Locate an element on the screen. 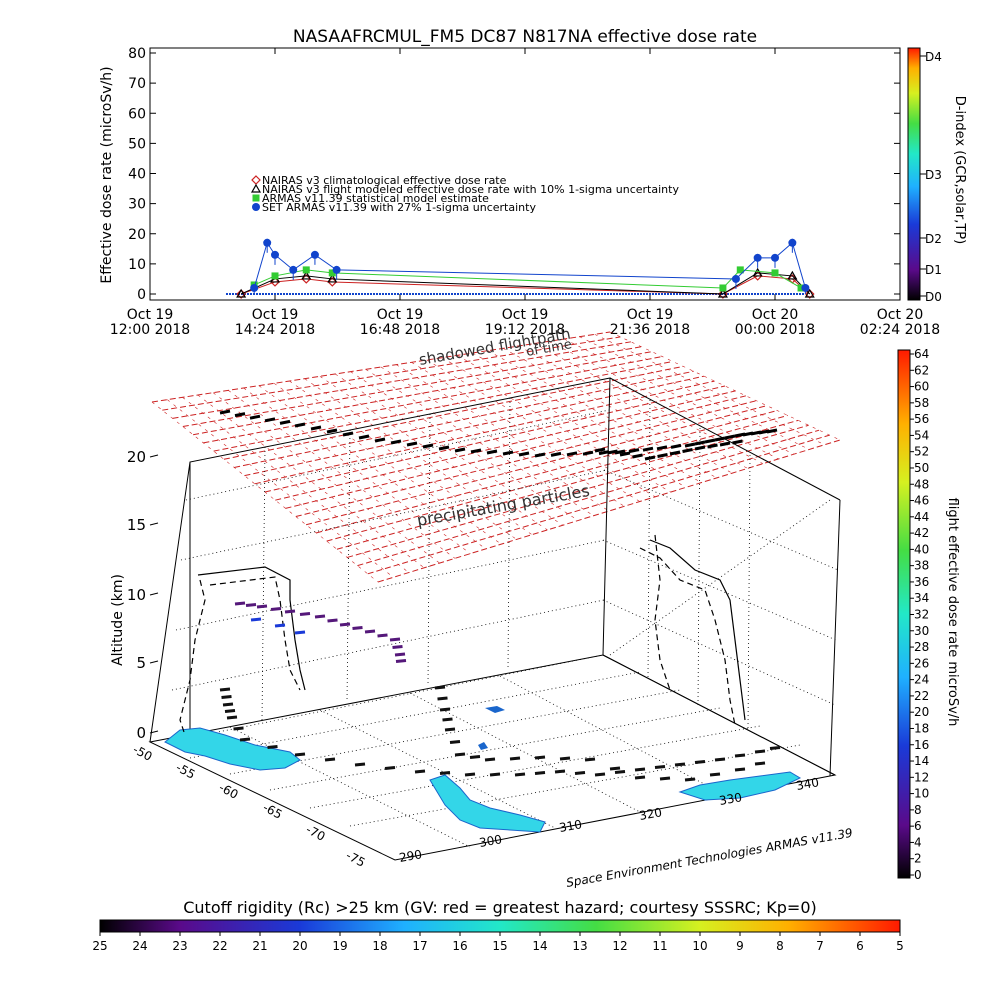 The height and width of the screenshot is (1000, 1000). top-y-tick-label: 50 is located at coordinates (137, 144).